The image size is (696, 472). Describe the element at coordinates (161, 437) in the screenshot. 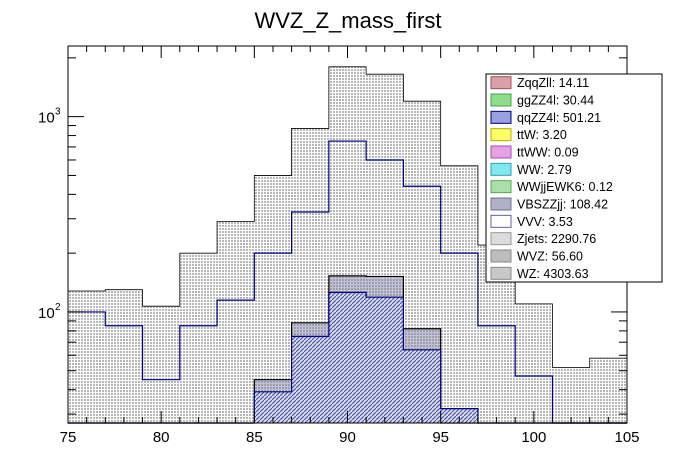

I see `x-tick-label: 80` at that location.